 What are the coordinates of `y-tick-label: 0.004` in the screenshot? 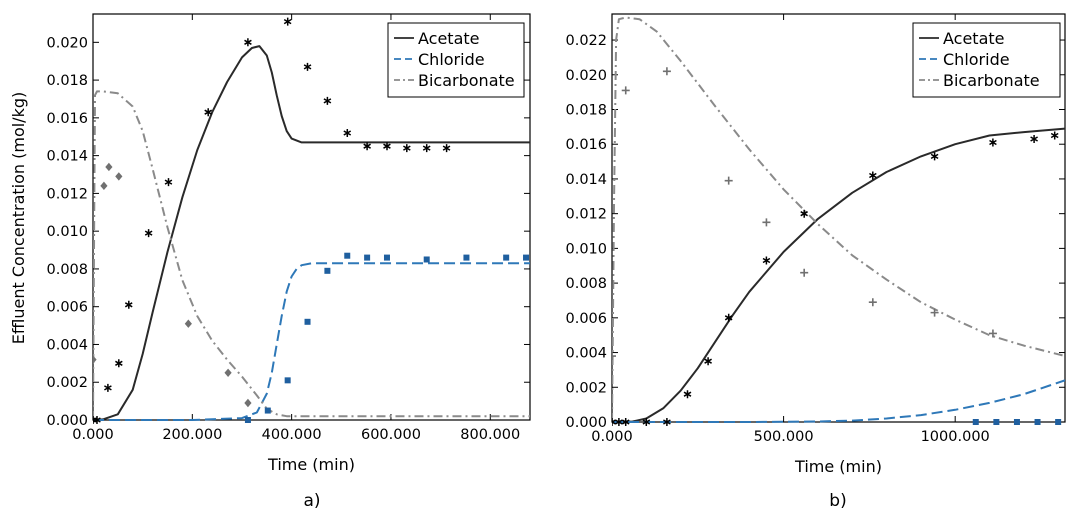 It's located at (586, 354).